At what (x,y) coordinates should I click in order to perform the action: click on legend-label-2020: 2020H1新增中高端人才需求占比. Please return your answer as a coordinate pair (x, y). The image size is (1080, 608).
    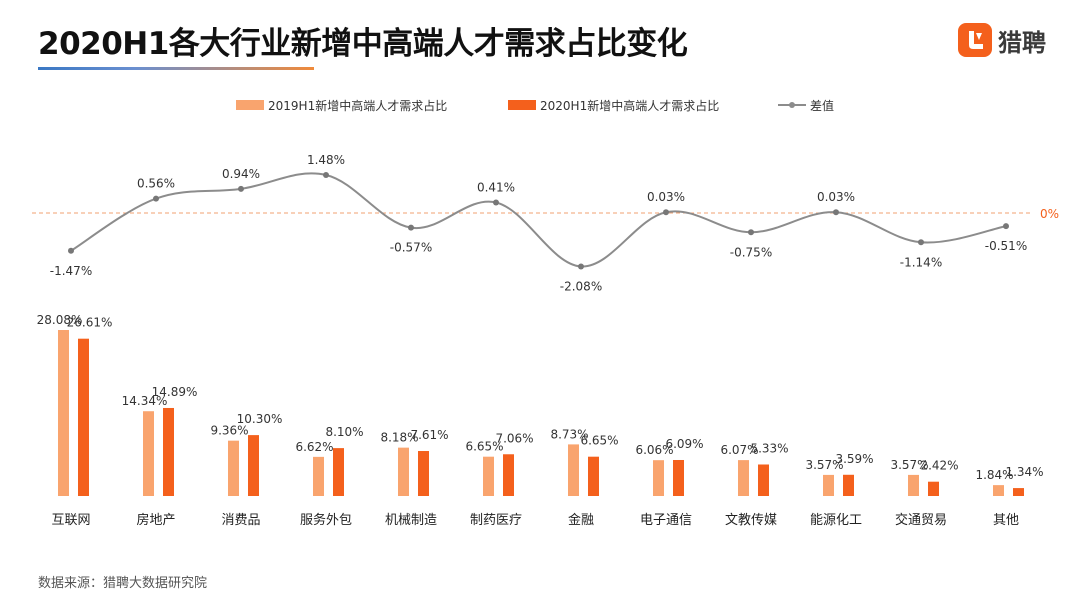
    Looking at the image, I should click on (629, 105).